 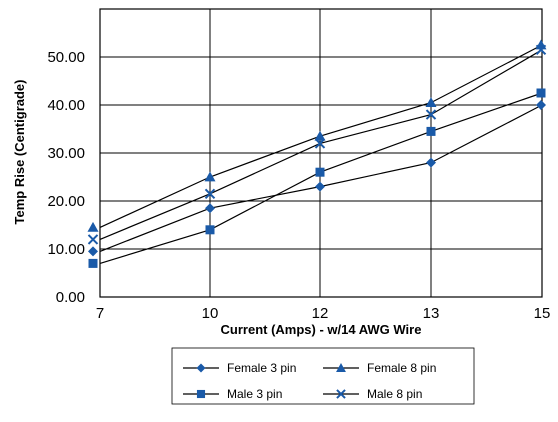 I want to click on y-tick-label: 50.00, so click(x=66, y=57).